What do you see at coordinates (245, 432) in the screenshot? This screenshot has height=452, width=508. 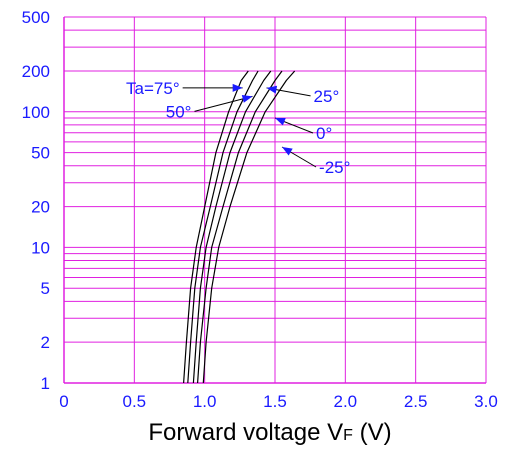 I see `x-axis-label-main: Forward voltage V` at bounding box center [245, 432].